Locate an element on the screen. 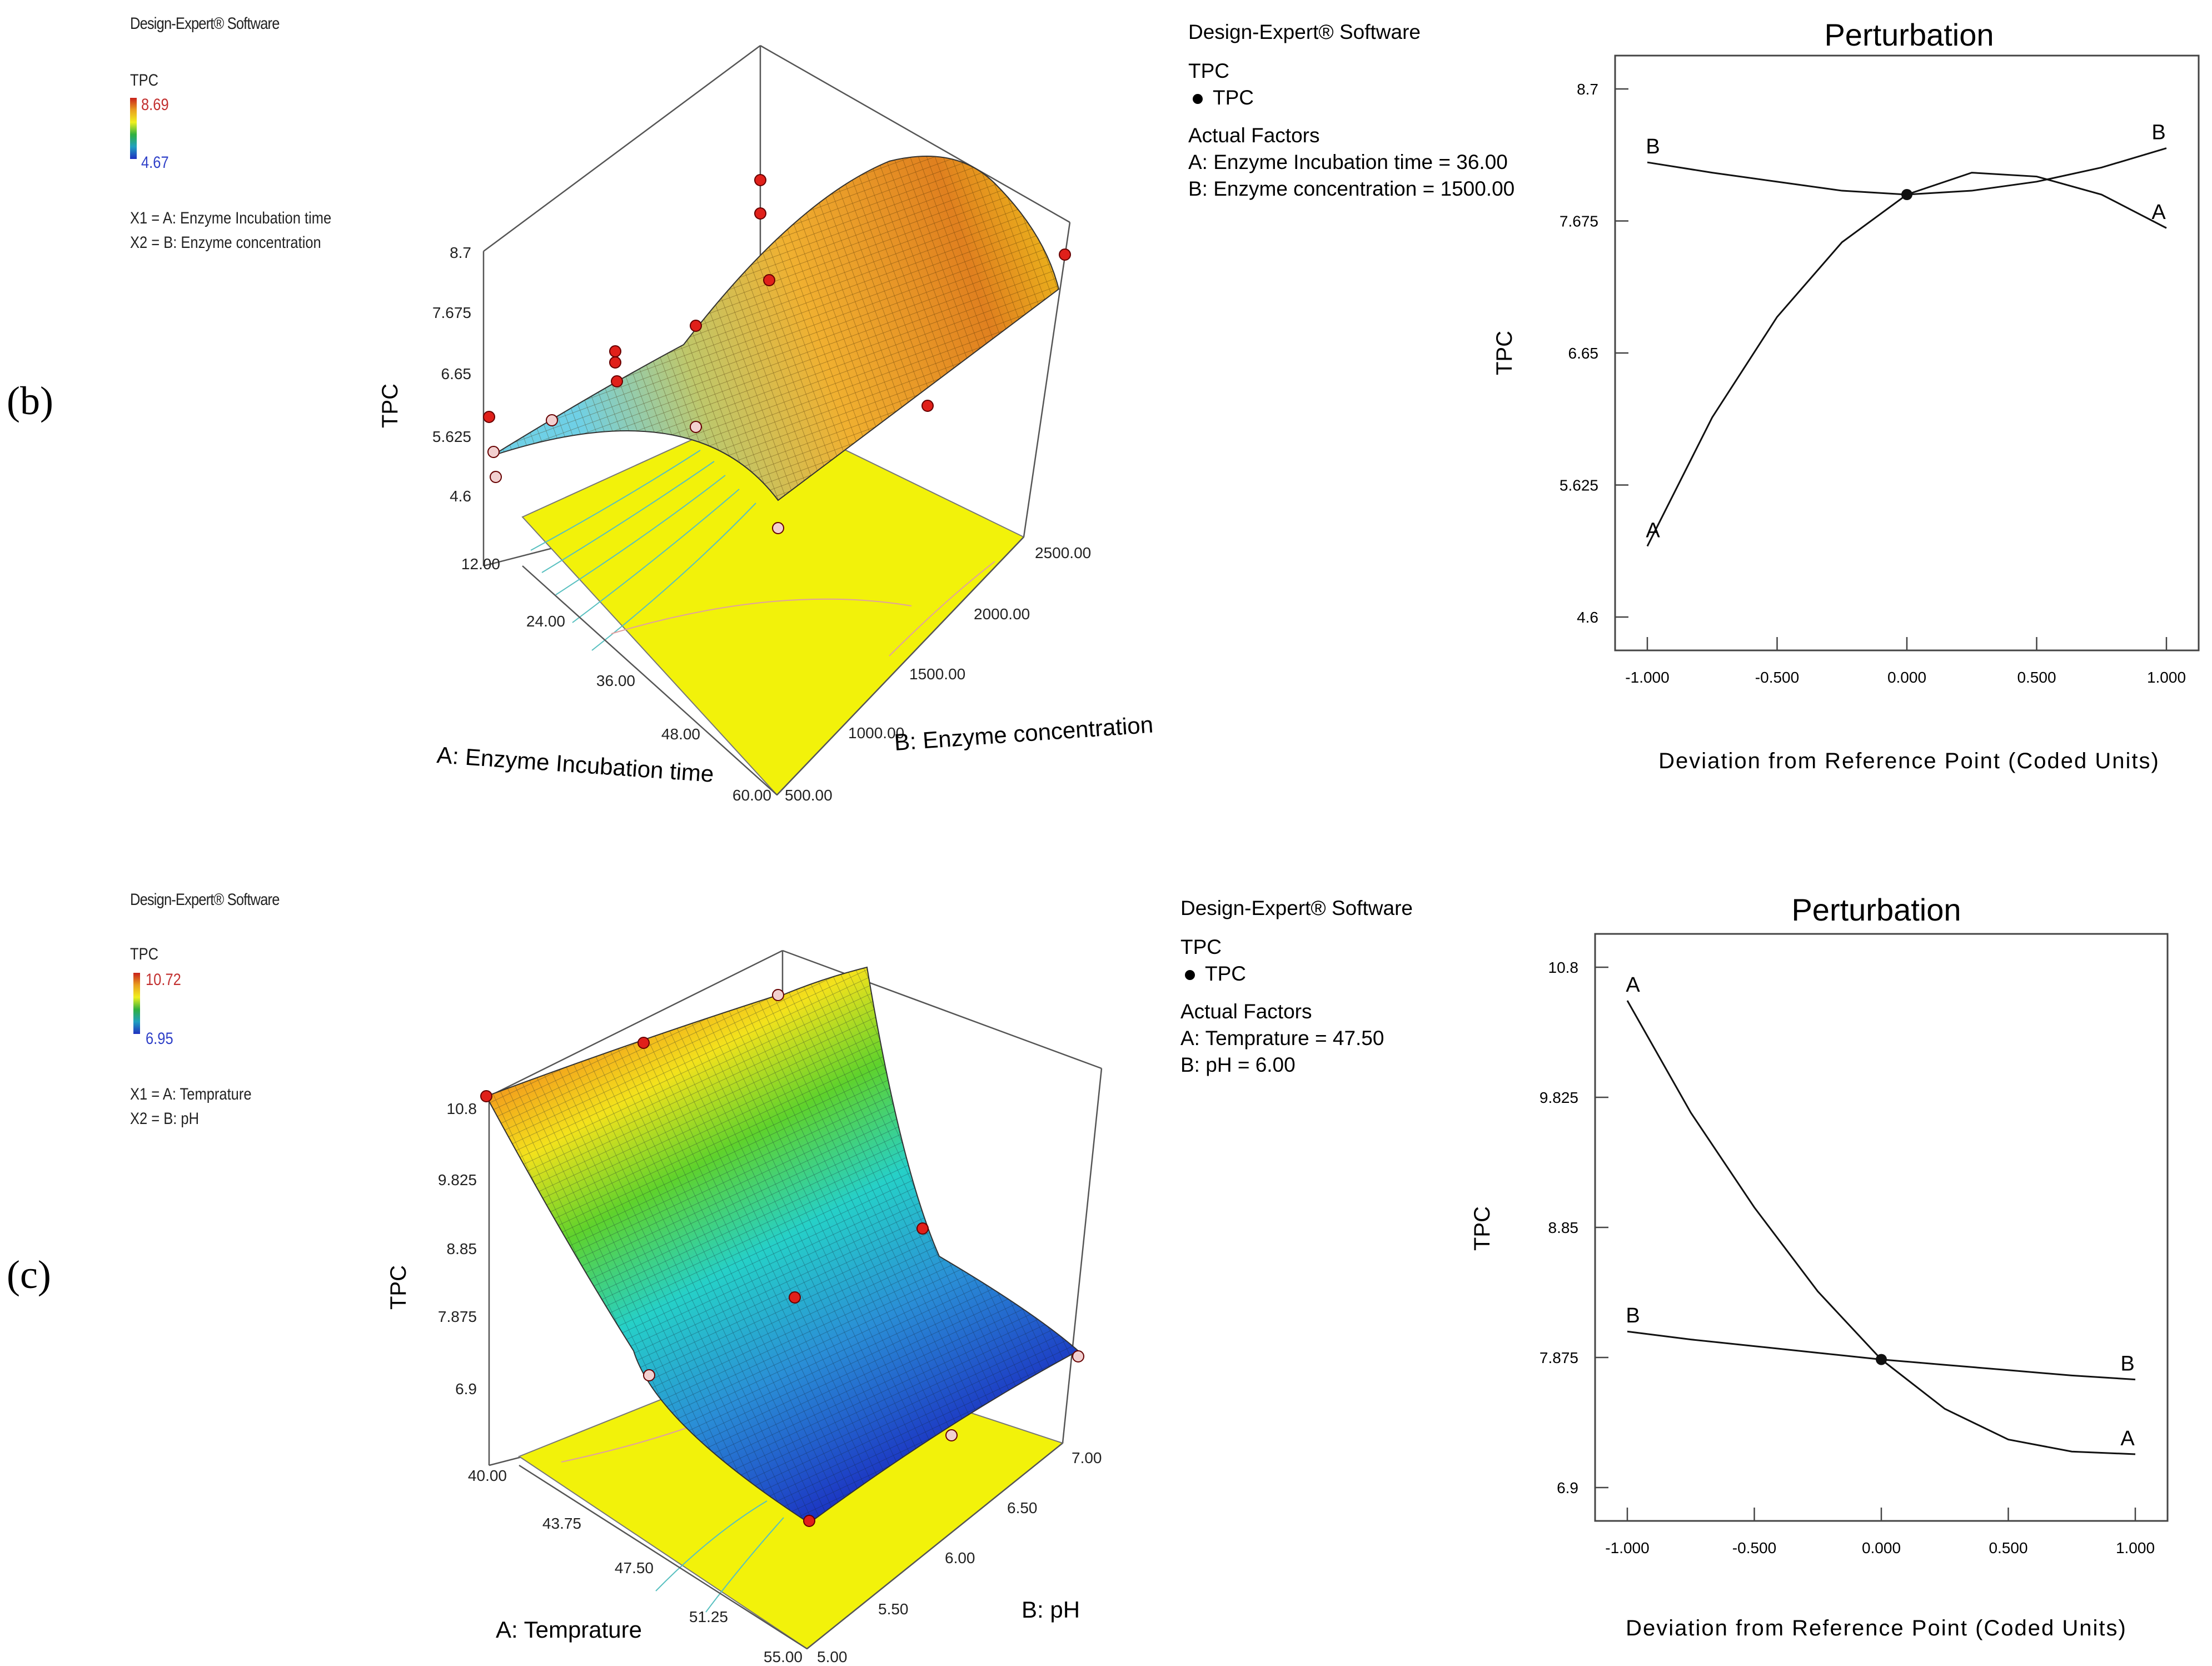  factors-c-header: Design-Expert® Software is located at coordinates (1296, 908).